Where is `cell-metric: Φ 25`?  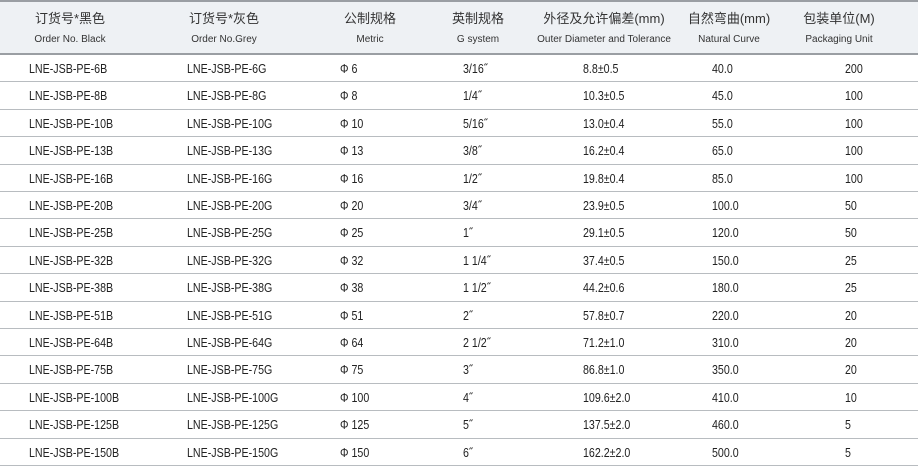
cell-metric: Φ 25 is located at coordinates (352, 233).